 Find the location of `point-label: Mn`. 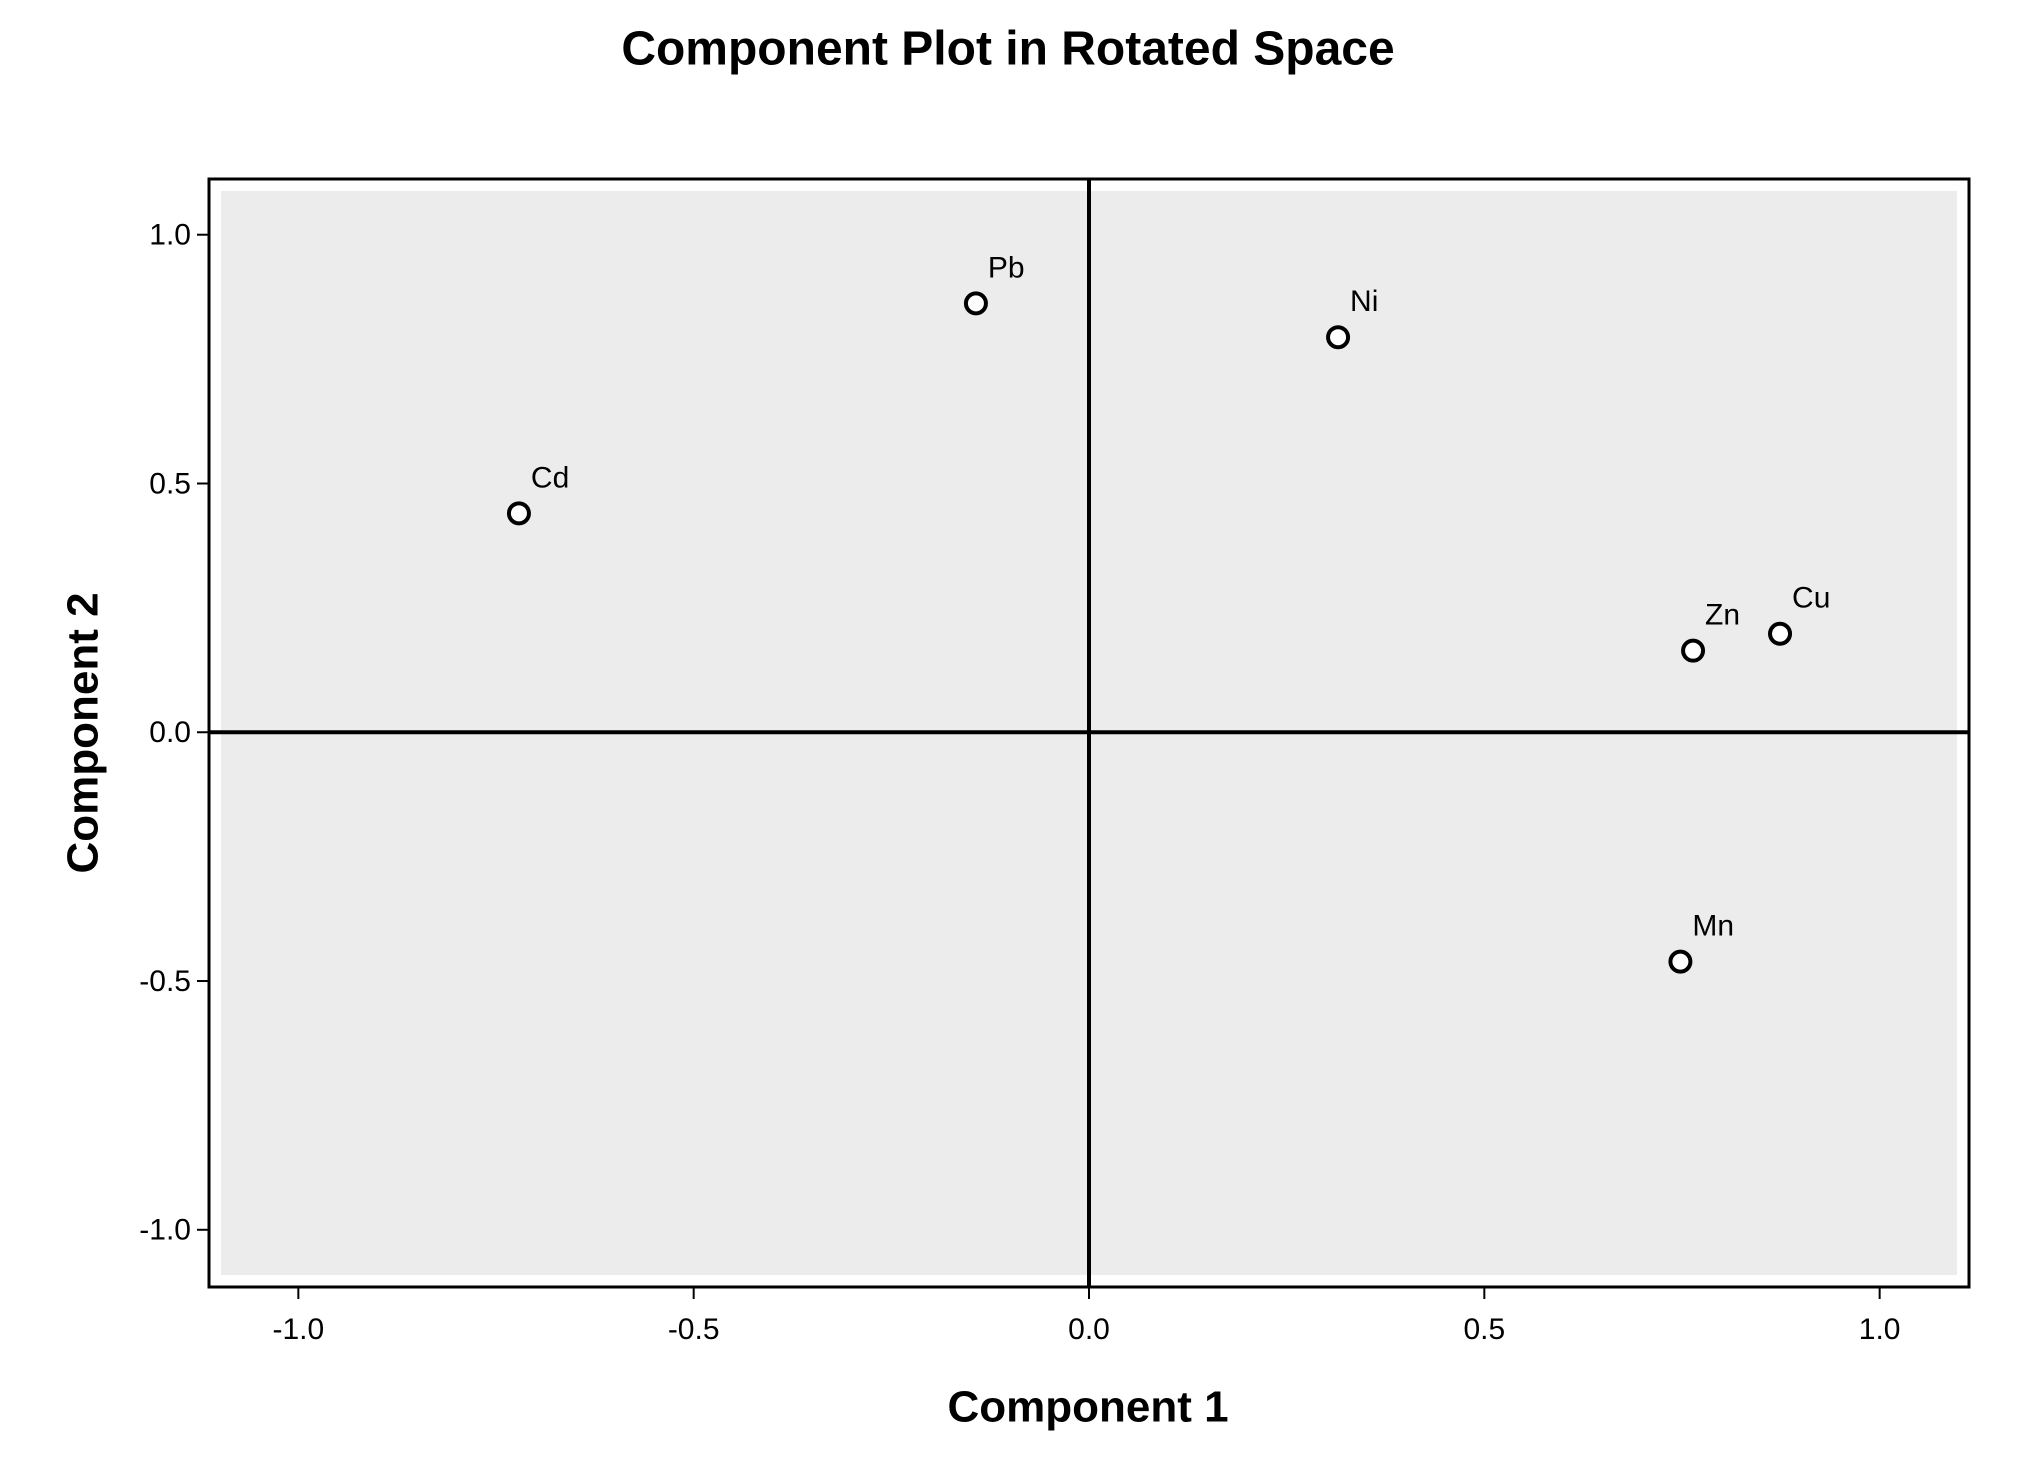

point-label: Mn is located at coordinates (1713, 926).